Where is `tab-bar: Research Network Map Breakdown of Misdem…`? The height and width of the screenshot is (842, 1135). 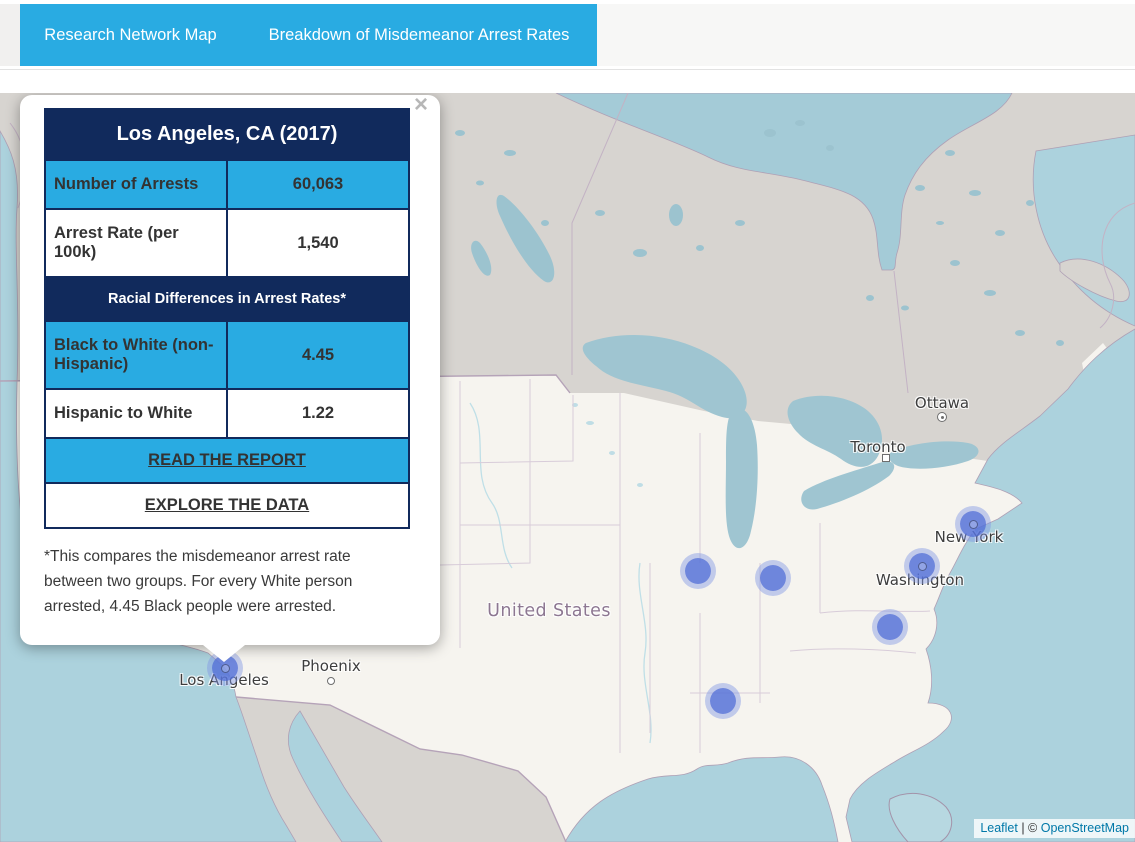 tab-bar: Research Network Map Breakdown of Misdem… is located at coordinates (567, 35).